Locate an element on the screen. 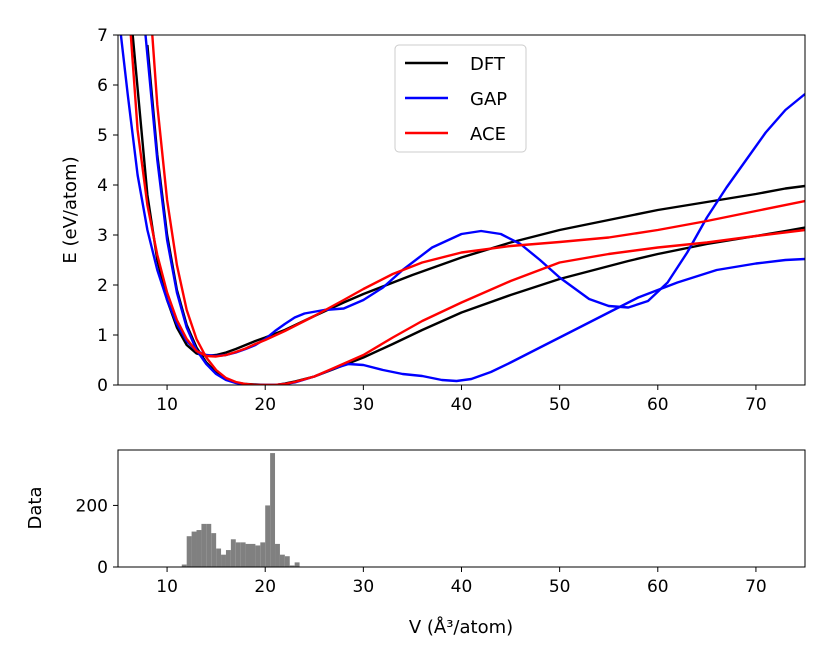 Image resolution: width=830 pixels, height=668 pixels. top-x-ticks: 10 20 30 40 50 60 70 is located at coordinates (461, 400).